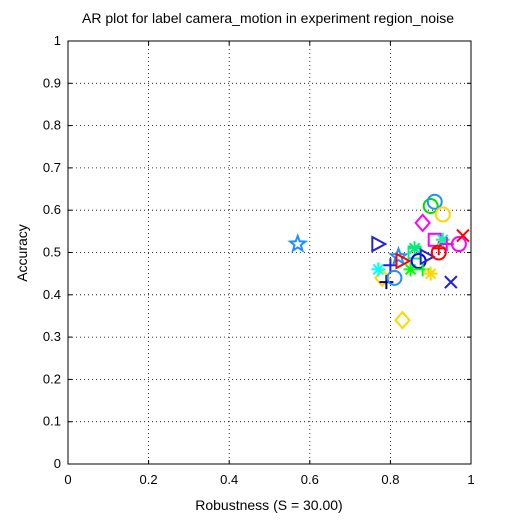 The image size is (520, 520). Describe the element at coordinates (310, 479) in the screenshot. I see `x-tick-label: 0.6` at that location.